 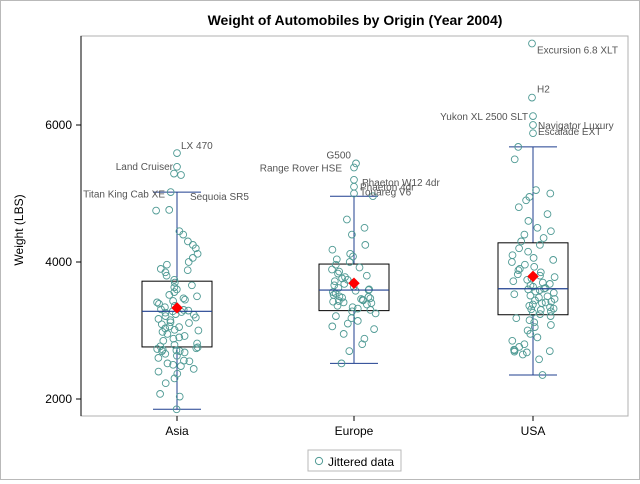 I want to click on legend-marker, so click(x=319, y=461).